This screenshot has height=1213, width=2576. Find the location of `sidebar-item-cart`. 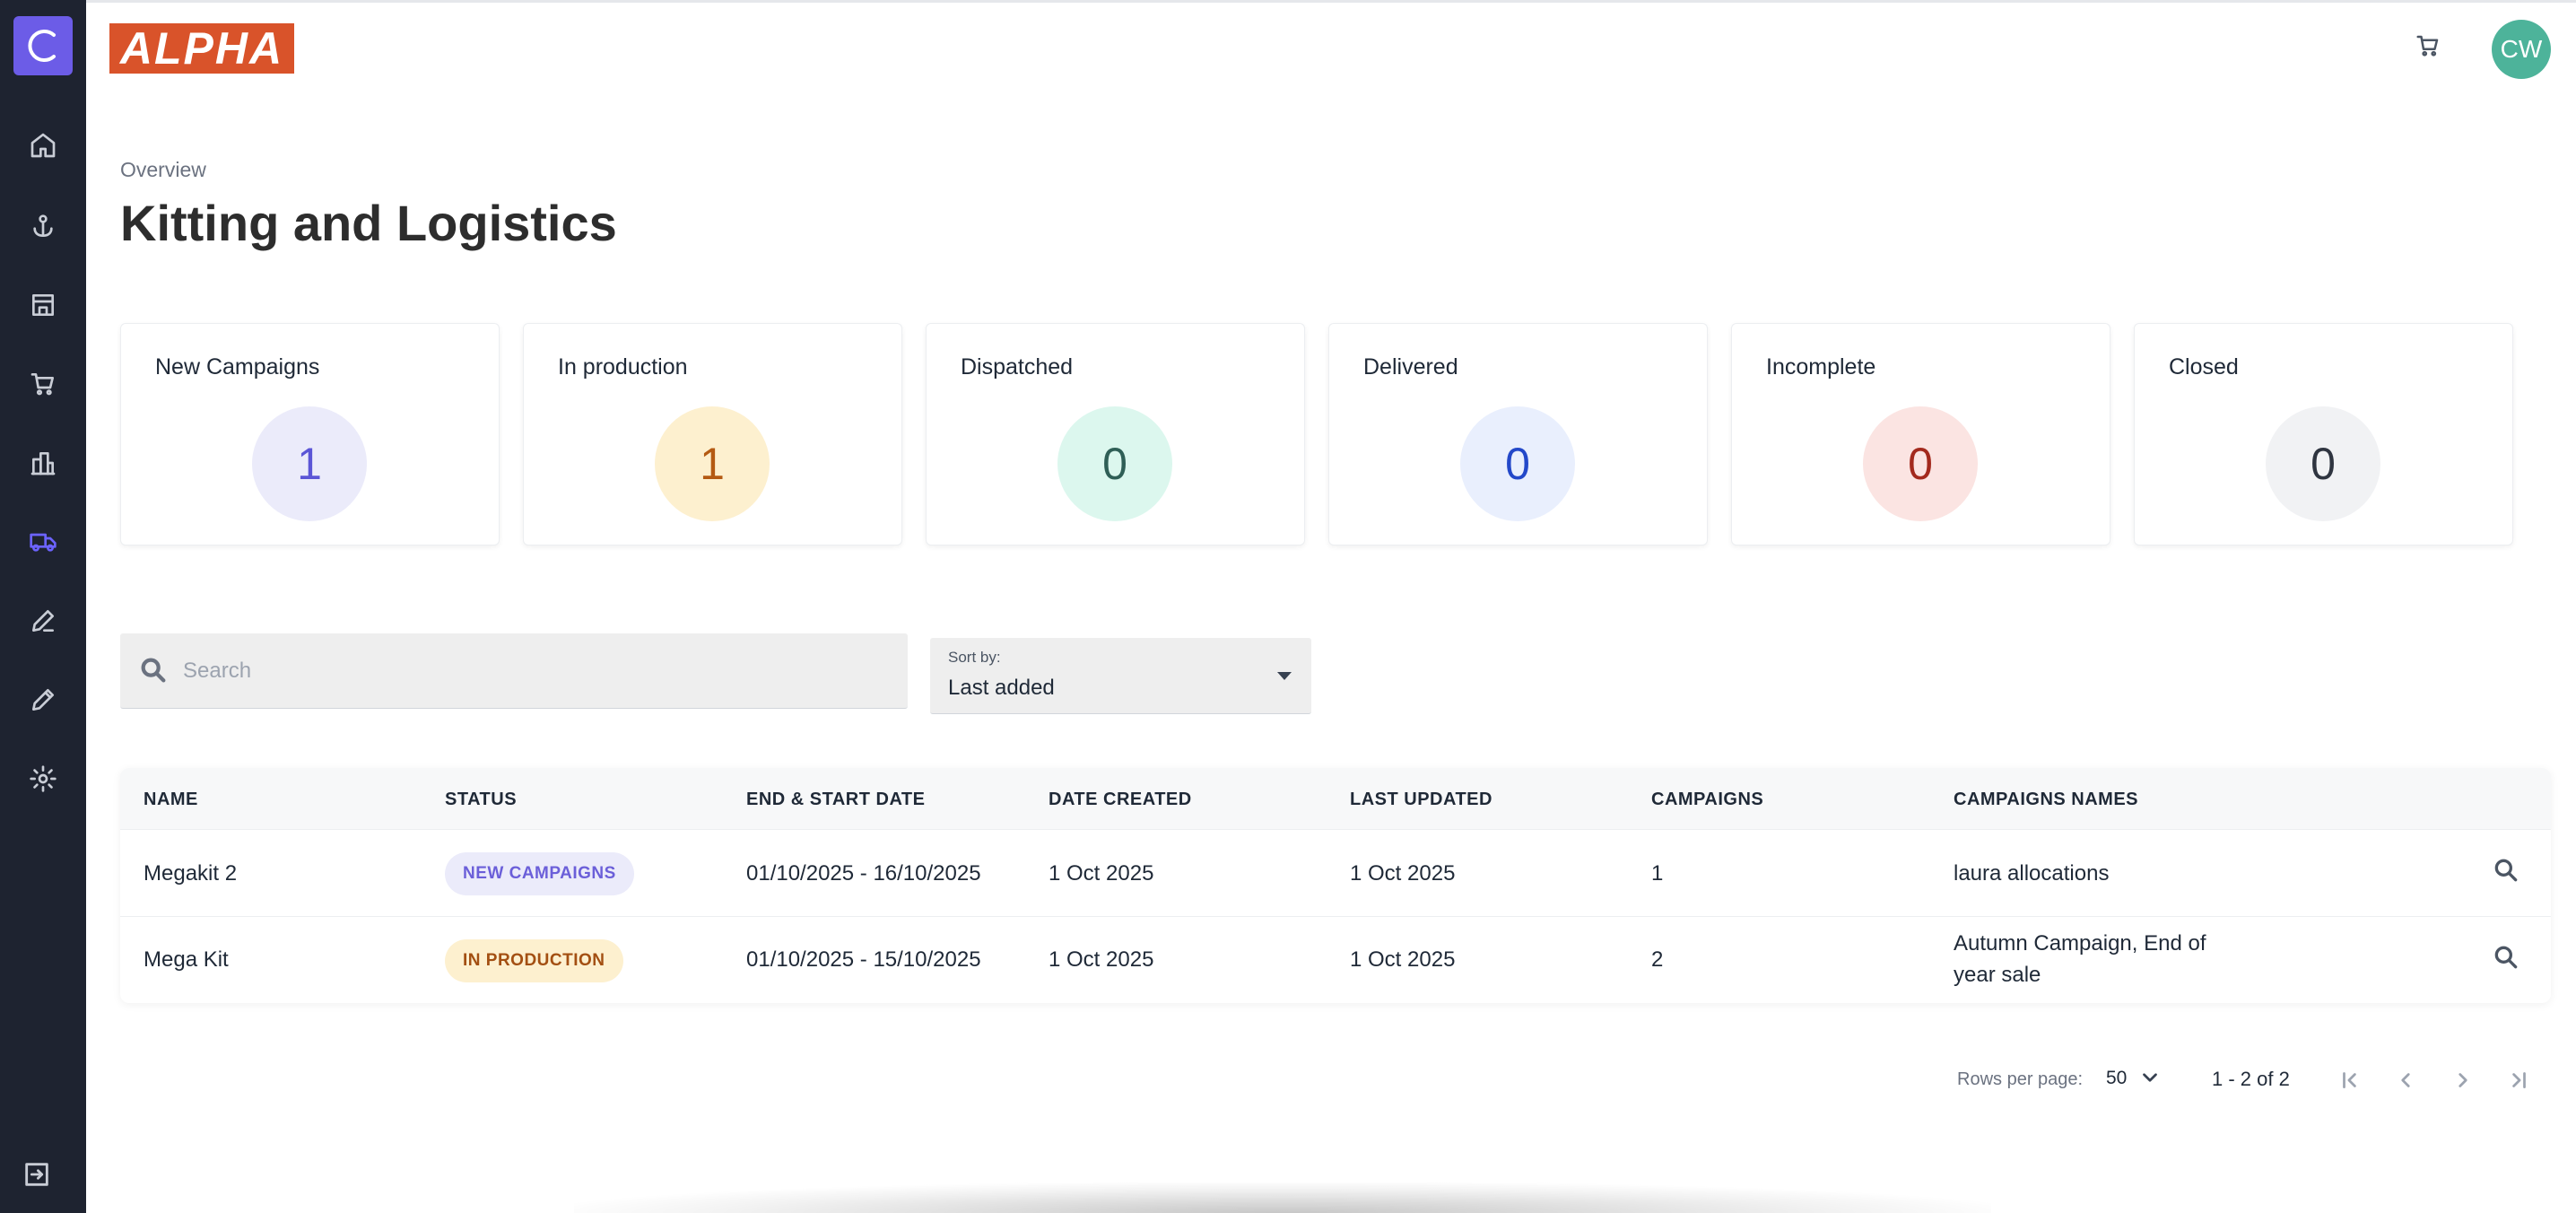

sidebar-item-cart is located at coordinates (43, 384).